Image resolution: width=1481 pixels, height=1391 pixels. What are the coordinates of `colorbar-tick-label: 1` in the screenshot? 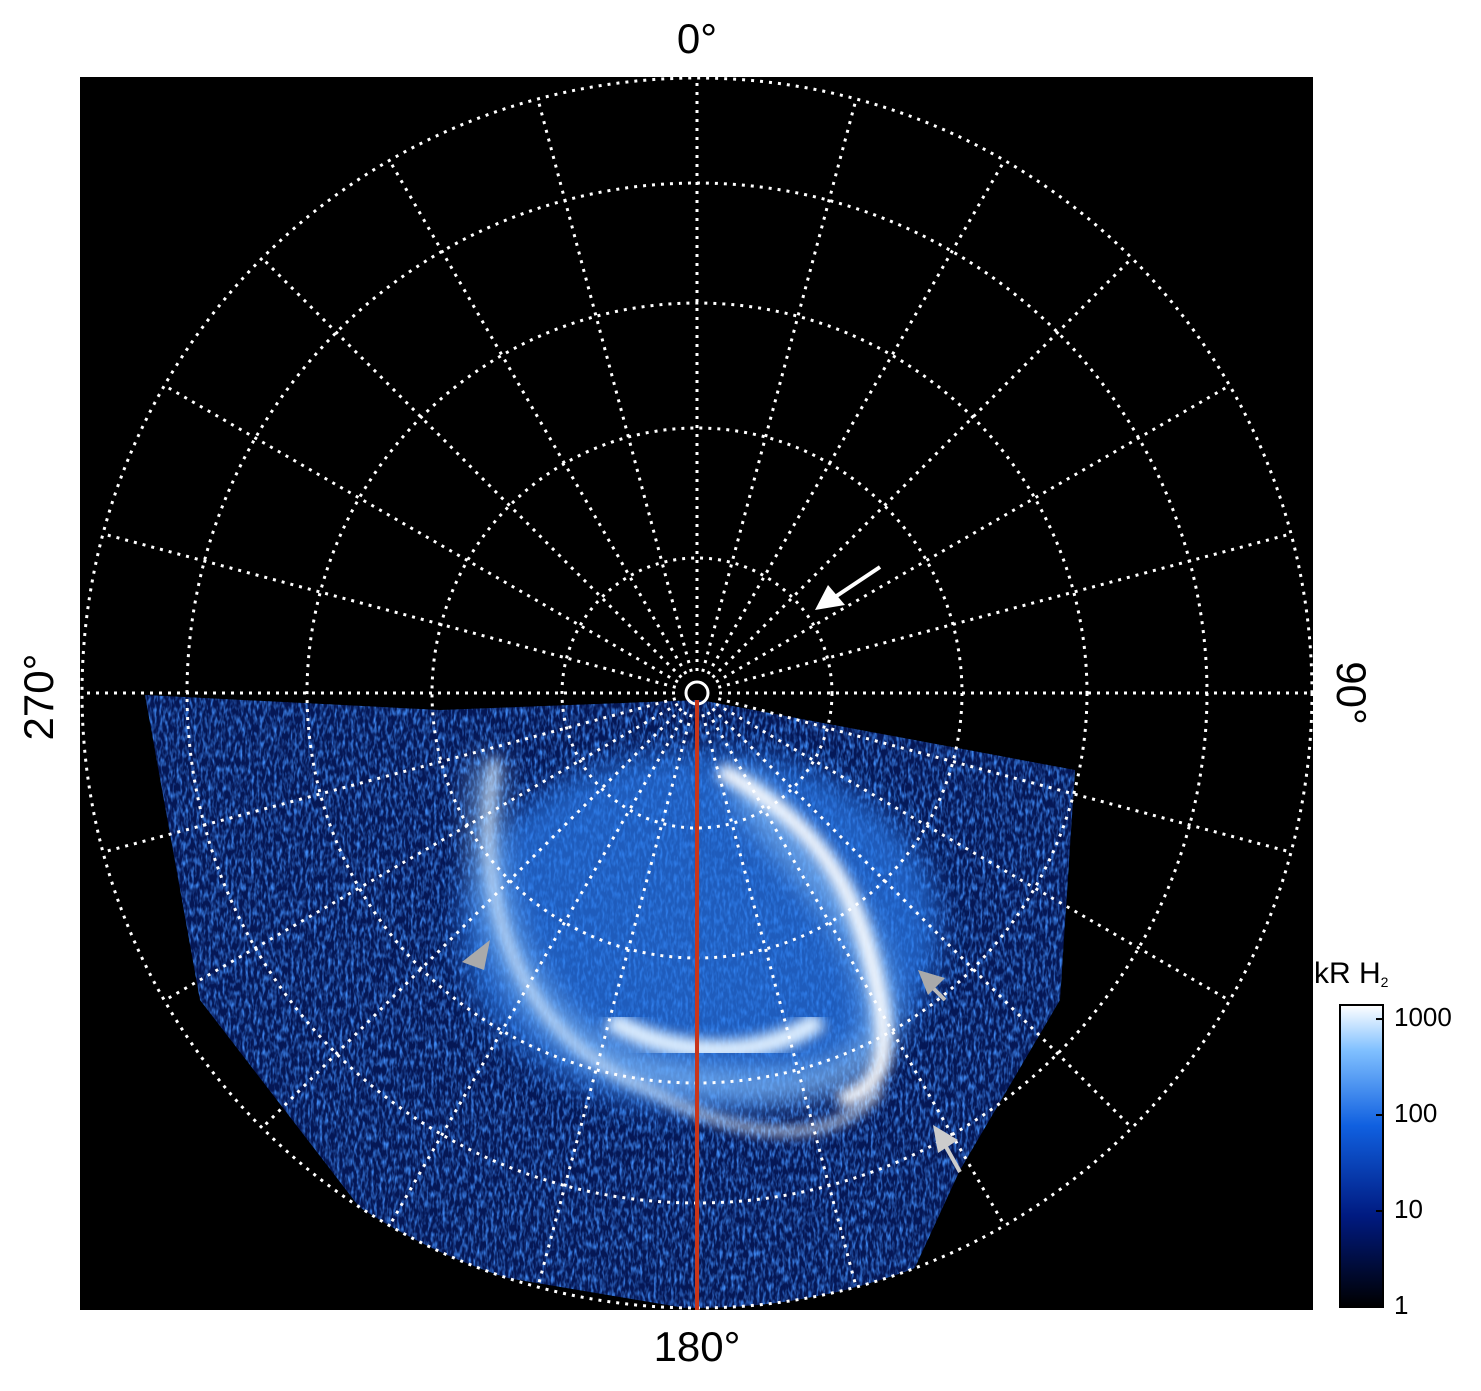 It's located at (1401, 1305).